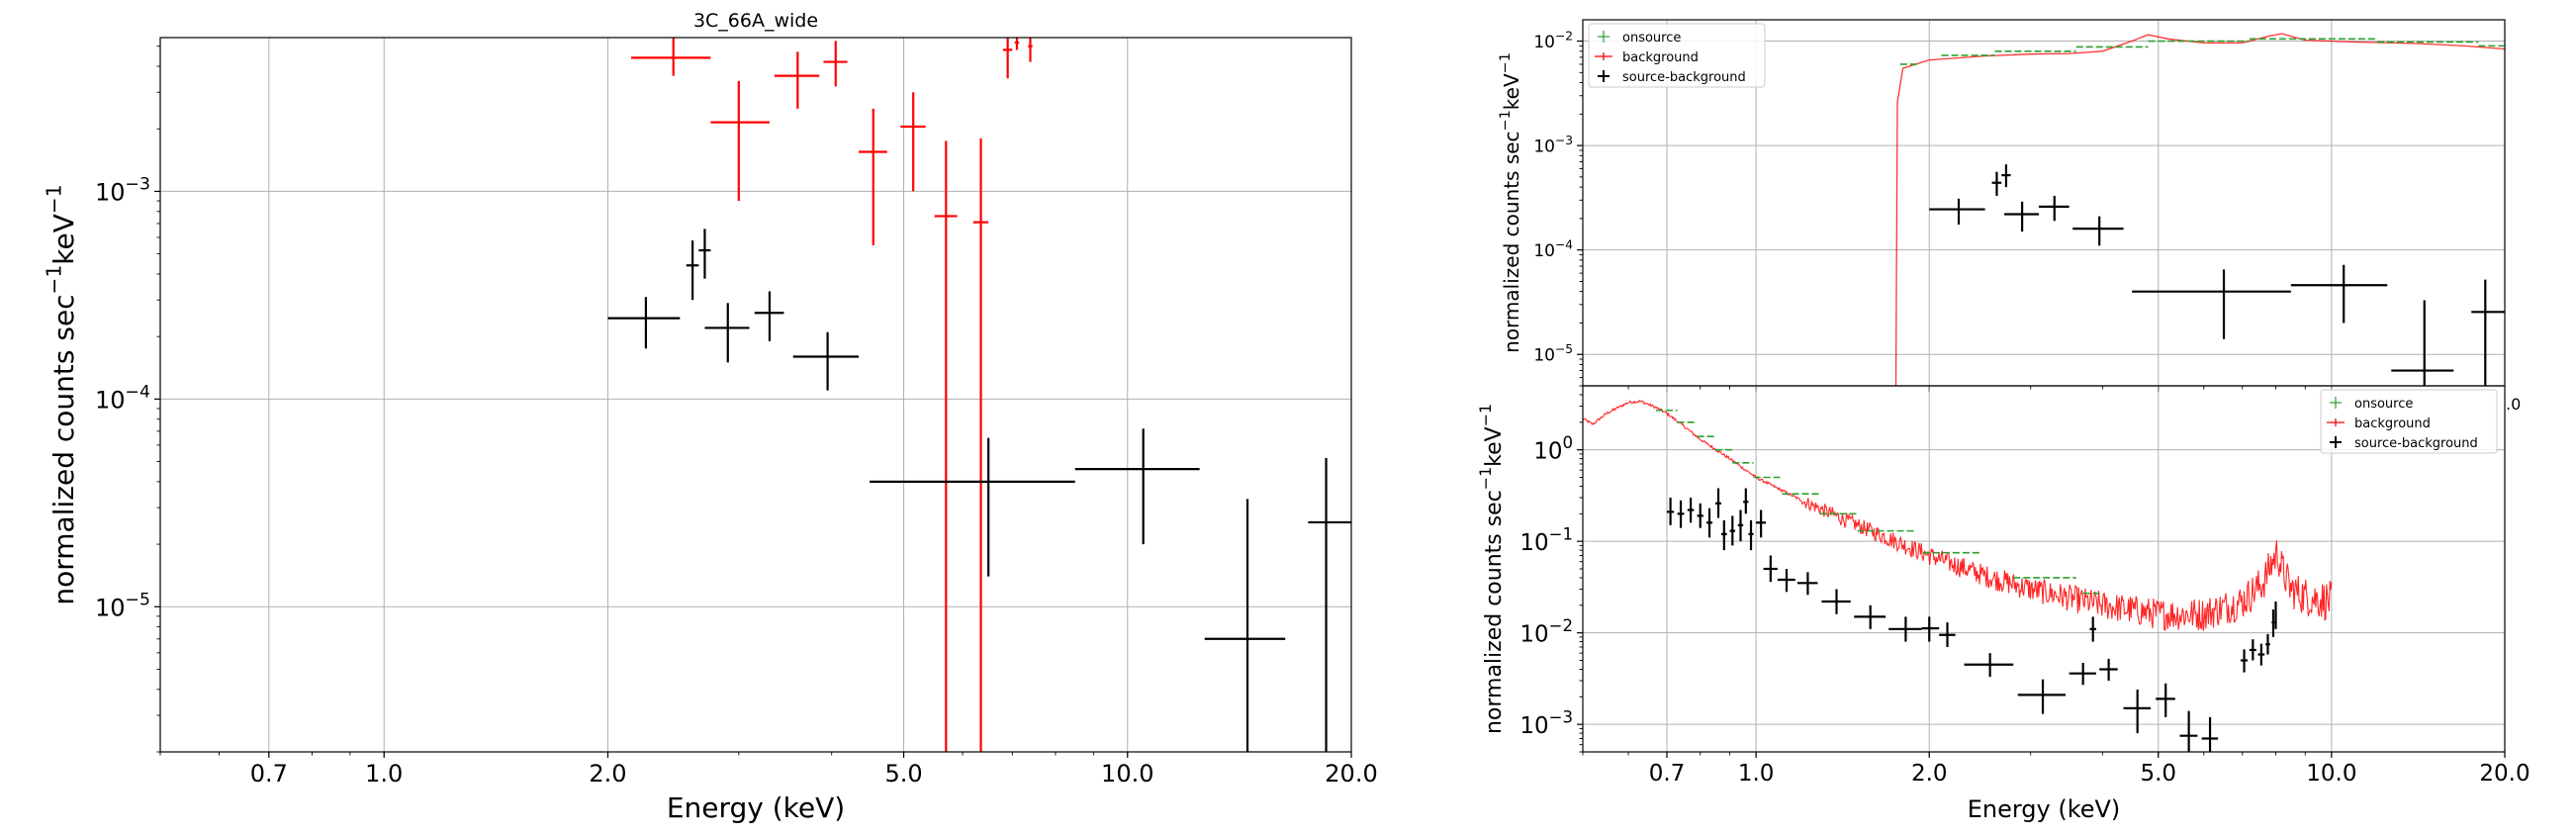 This screenshot has height=835, width=2576. Describe the element at coordinates (1492, 569) in the screenshot. I see `rb-y-axis-label: normalized counts sec−1keV−1` at that location.